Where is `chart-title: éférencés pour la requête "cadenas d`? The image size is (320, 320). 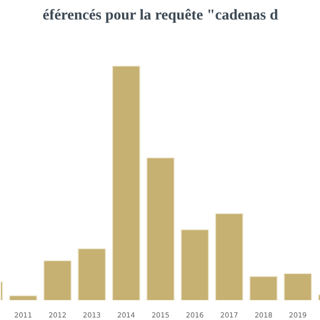 chart-title: éférencés pour la requête "cadenas d is located at coordinates (160, 16).